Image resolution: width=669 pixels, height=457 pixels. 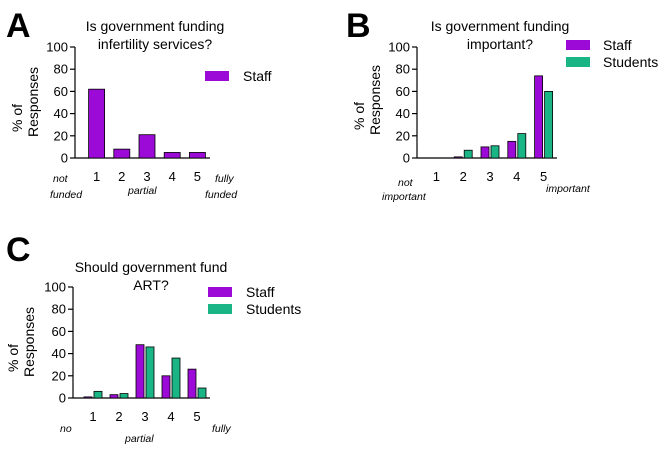 What do you see at coordinates (155, 44) in the screenshot?
I see `chart-title-line-2: infertility services?` at bounding box center [155, 44].